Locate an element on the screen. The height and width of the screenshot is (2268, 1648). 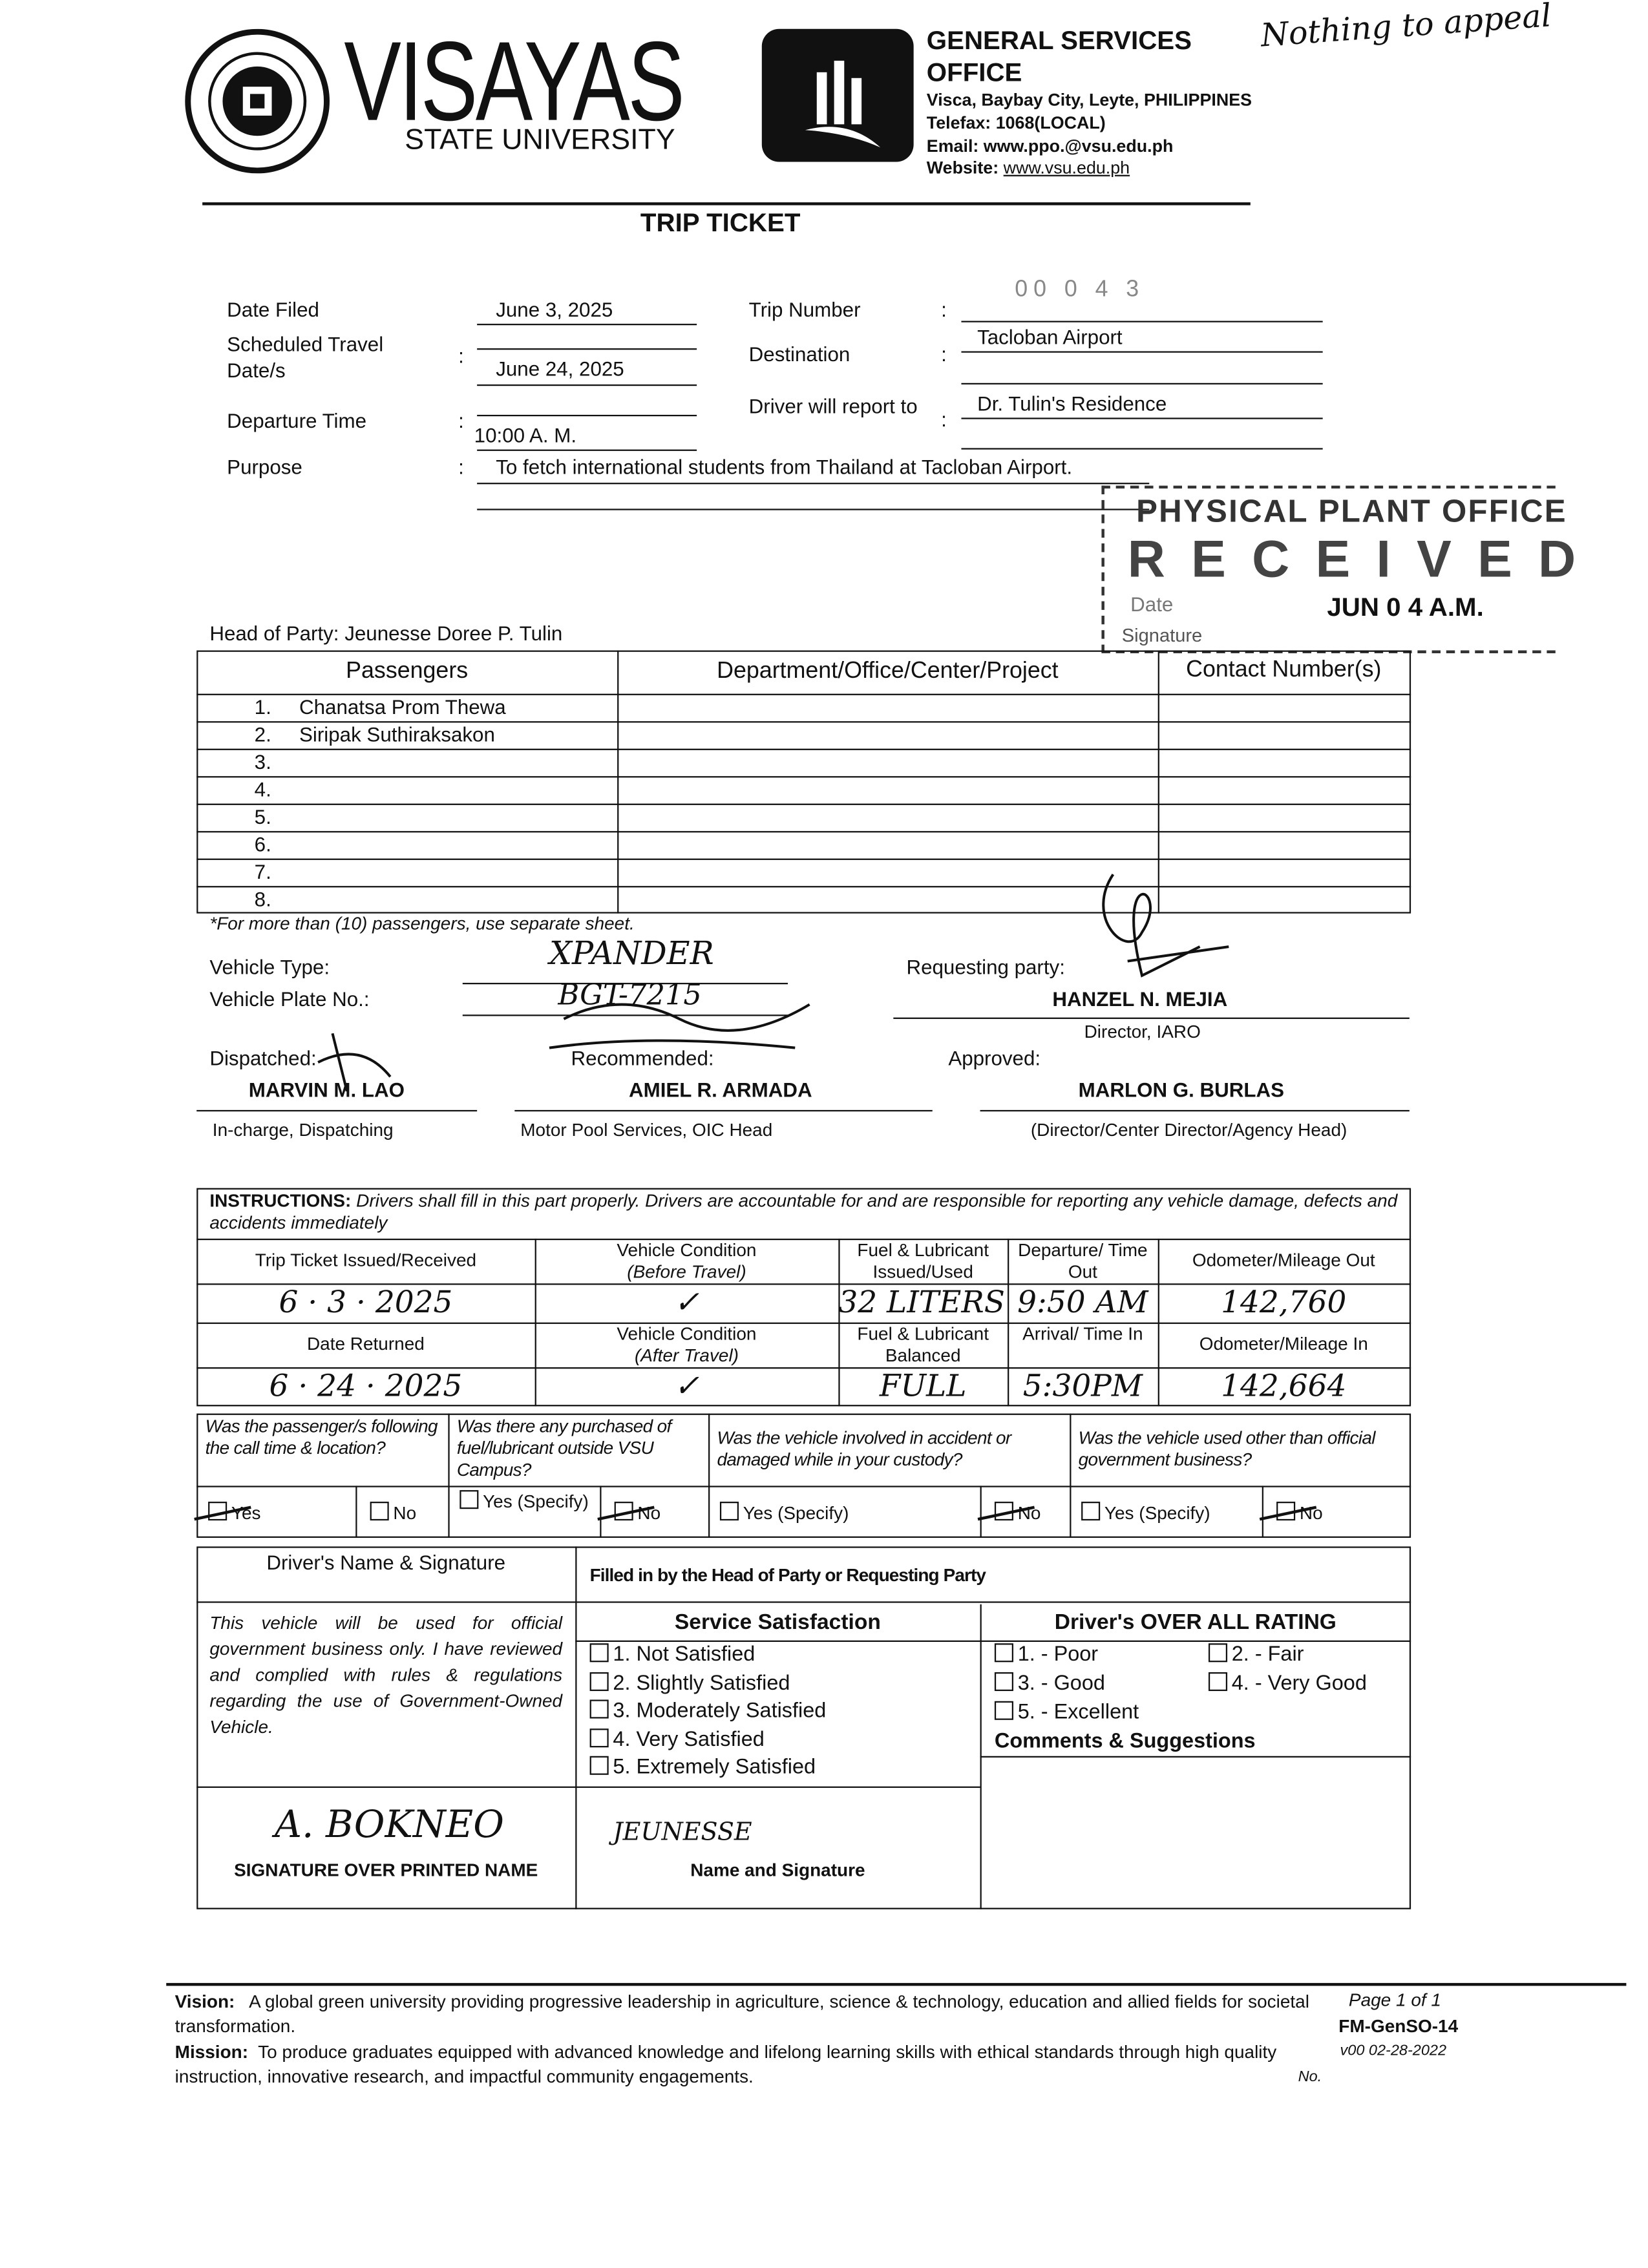
vision-label: Vision: is located at coordinates (204, 2002).